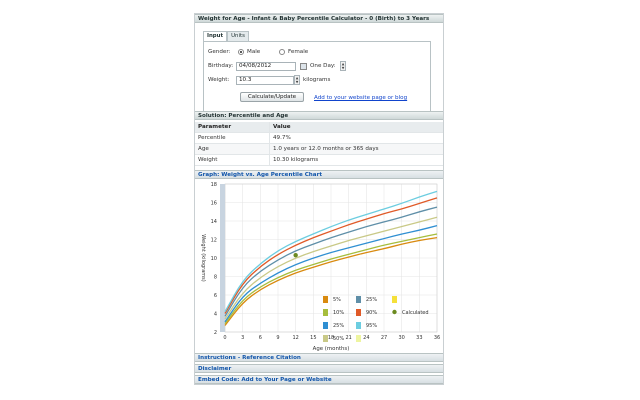 Image resolution: width=640 pixels, height=400 pixels. I want to click on series-line-75pct, so click(331, 261).